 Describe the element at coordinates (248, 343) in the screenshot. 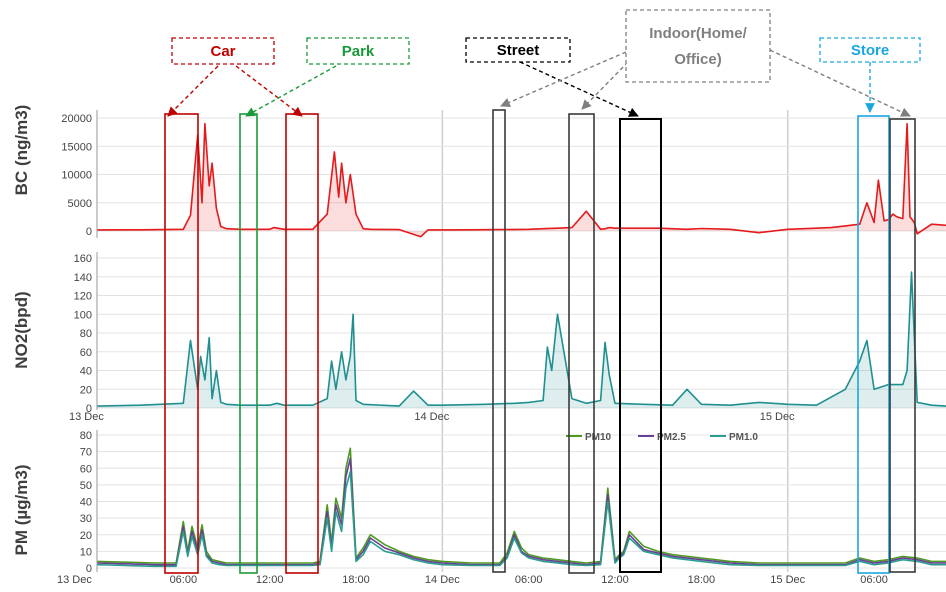

I see `park-box` at that location.